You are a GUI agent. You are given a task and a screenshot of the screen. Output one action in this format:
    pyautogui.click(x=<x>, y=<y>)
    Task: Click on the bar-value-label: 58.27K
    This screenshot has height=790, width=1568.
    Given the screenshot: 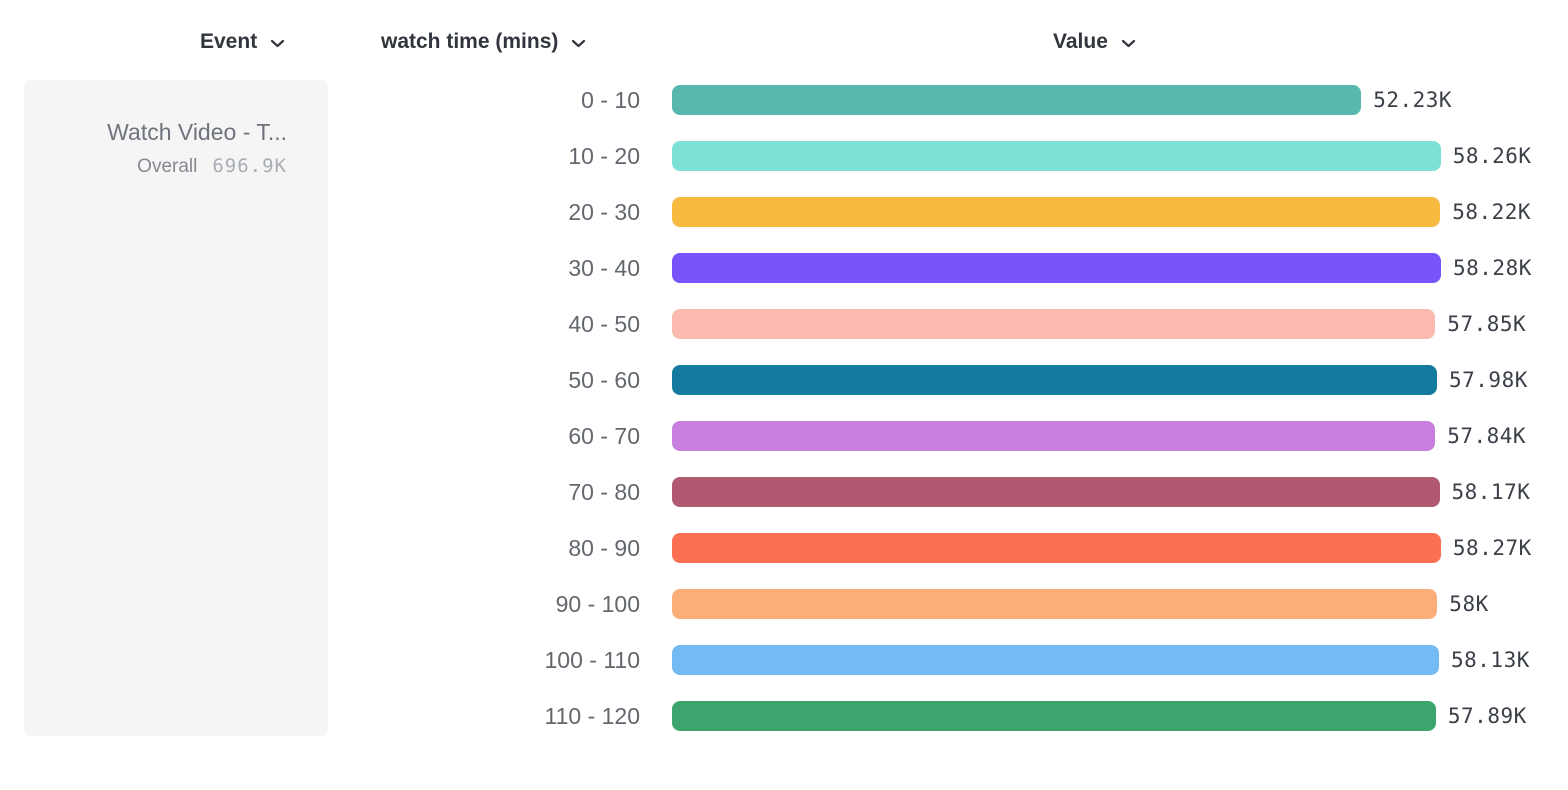 What is the action you would take?
    pyautogui.click(x=1492, y=548)
    